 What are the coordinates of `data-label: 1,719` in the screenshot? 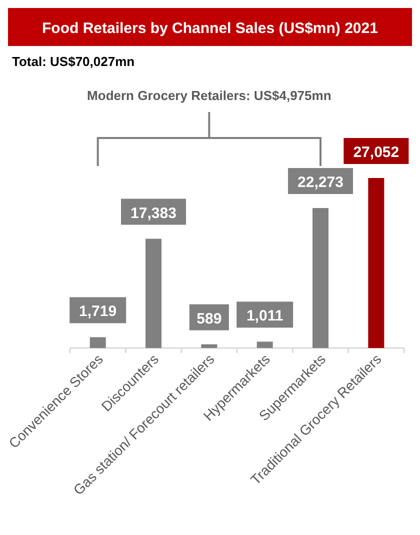 It's located at (98, 311).